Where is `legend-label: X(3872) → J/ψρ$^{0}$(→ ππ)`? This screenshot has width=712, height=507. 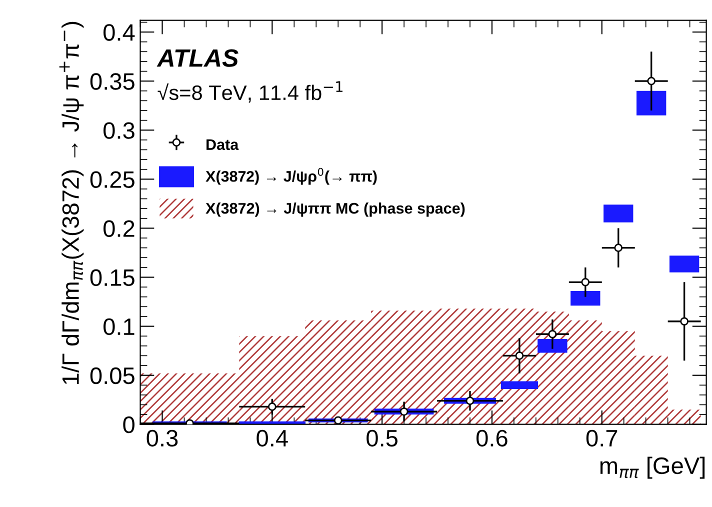 legend-label: X(3872) → J/ψρ$^{0}$(→ ππ) is located at coordinates (291, 176).